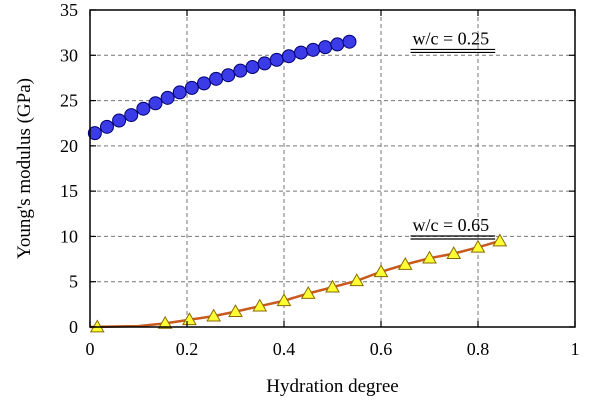 This screenshot has width=590, height=404. Describe the element at coordinates (451, 225) in the screenshot. I see `series-annotation-label: w/c = 0.65` at that location.